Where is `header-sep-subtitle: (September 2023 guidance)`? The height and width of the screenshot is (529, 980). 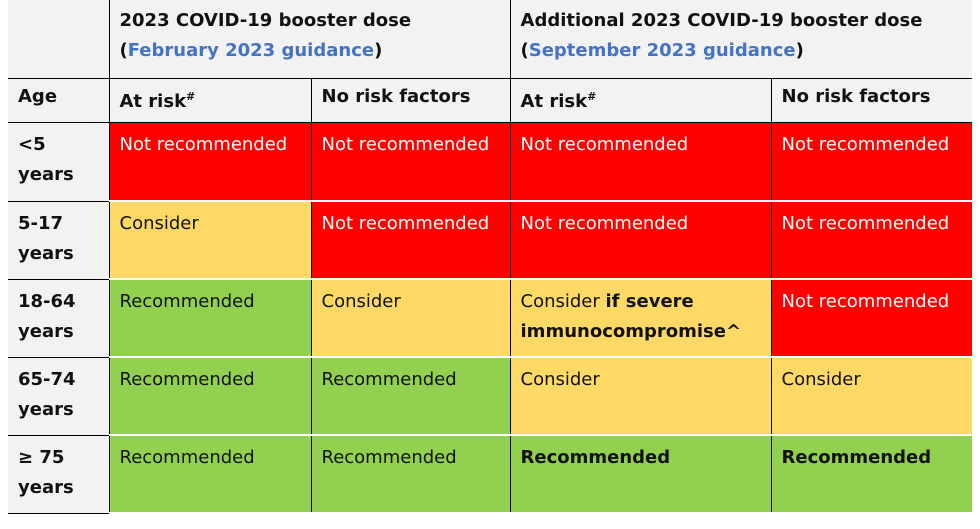 header-sep-subtitle: (September 2023 guidance) is located at coordinates (742, 51).